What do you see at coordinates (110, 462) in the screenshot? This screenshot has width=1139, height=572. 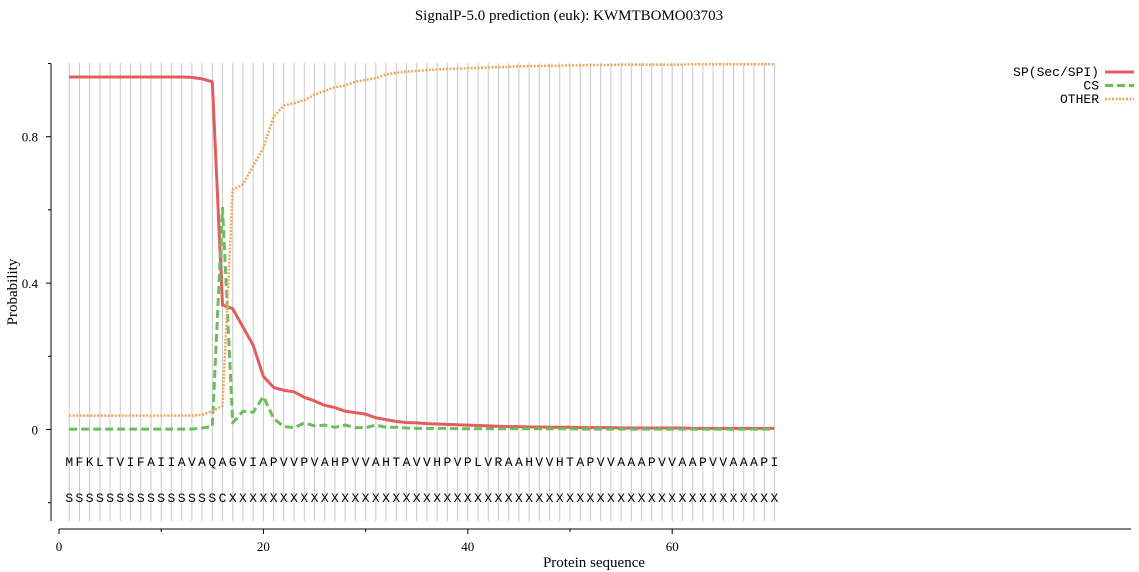 I see `sequence-letter: T` at bounding box center [110, 462].